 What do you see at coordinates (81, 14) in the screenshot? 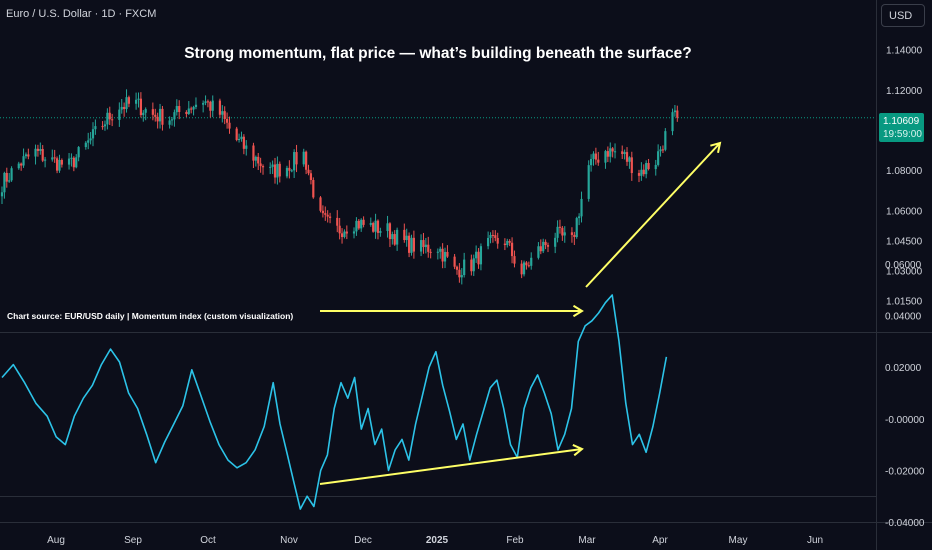
I see `symbol-title: Euro / U.S. Dollar · 1D · FXCM` at bounding box center [81, 14].